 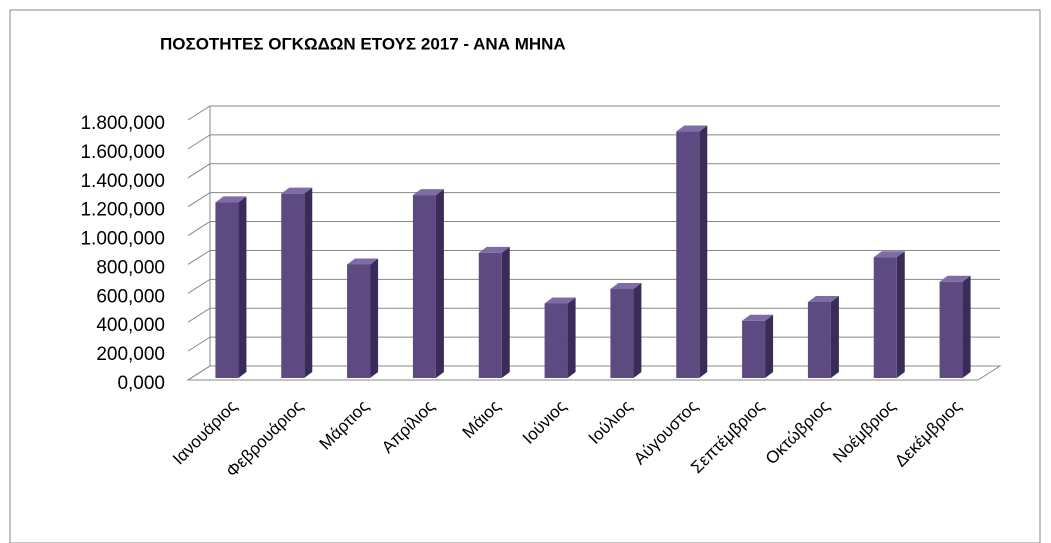 I want to click on y-tick-label: 600,000, so click(x=130, y=296).